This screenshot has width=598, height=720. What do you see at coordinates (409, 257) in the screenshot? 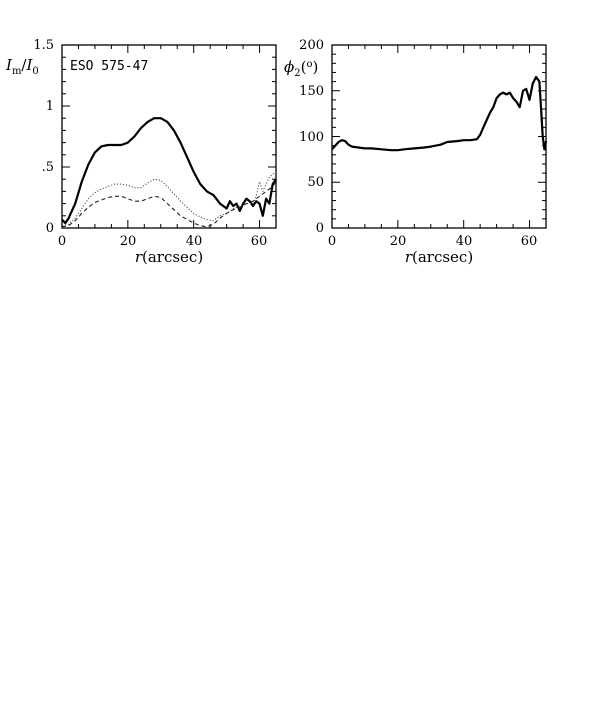
I see `x-axis-var-right: r` at bounding box center [409, 257].